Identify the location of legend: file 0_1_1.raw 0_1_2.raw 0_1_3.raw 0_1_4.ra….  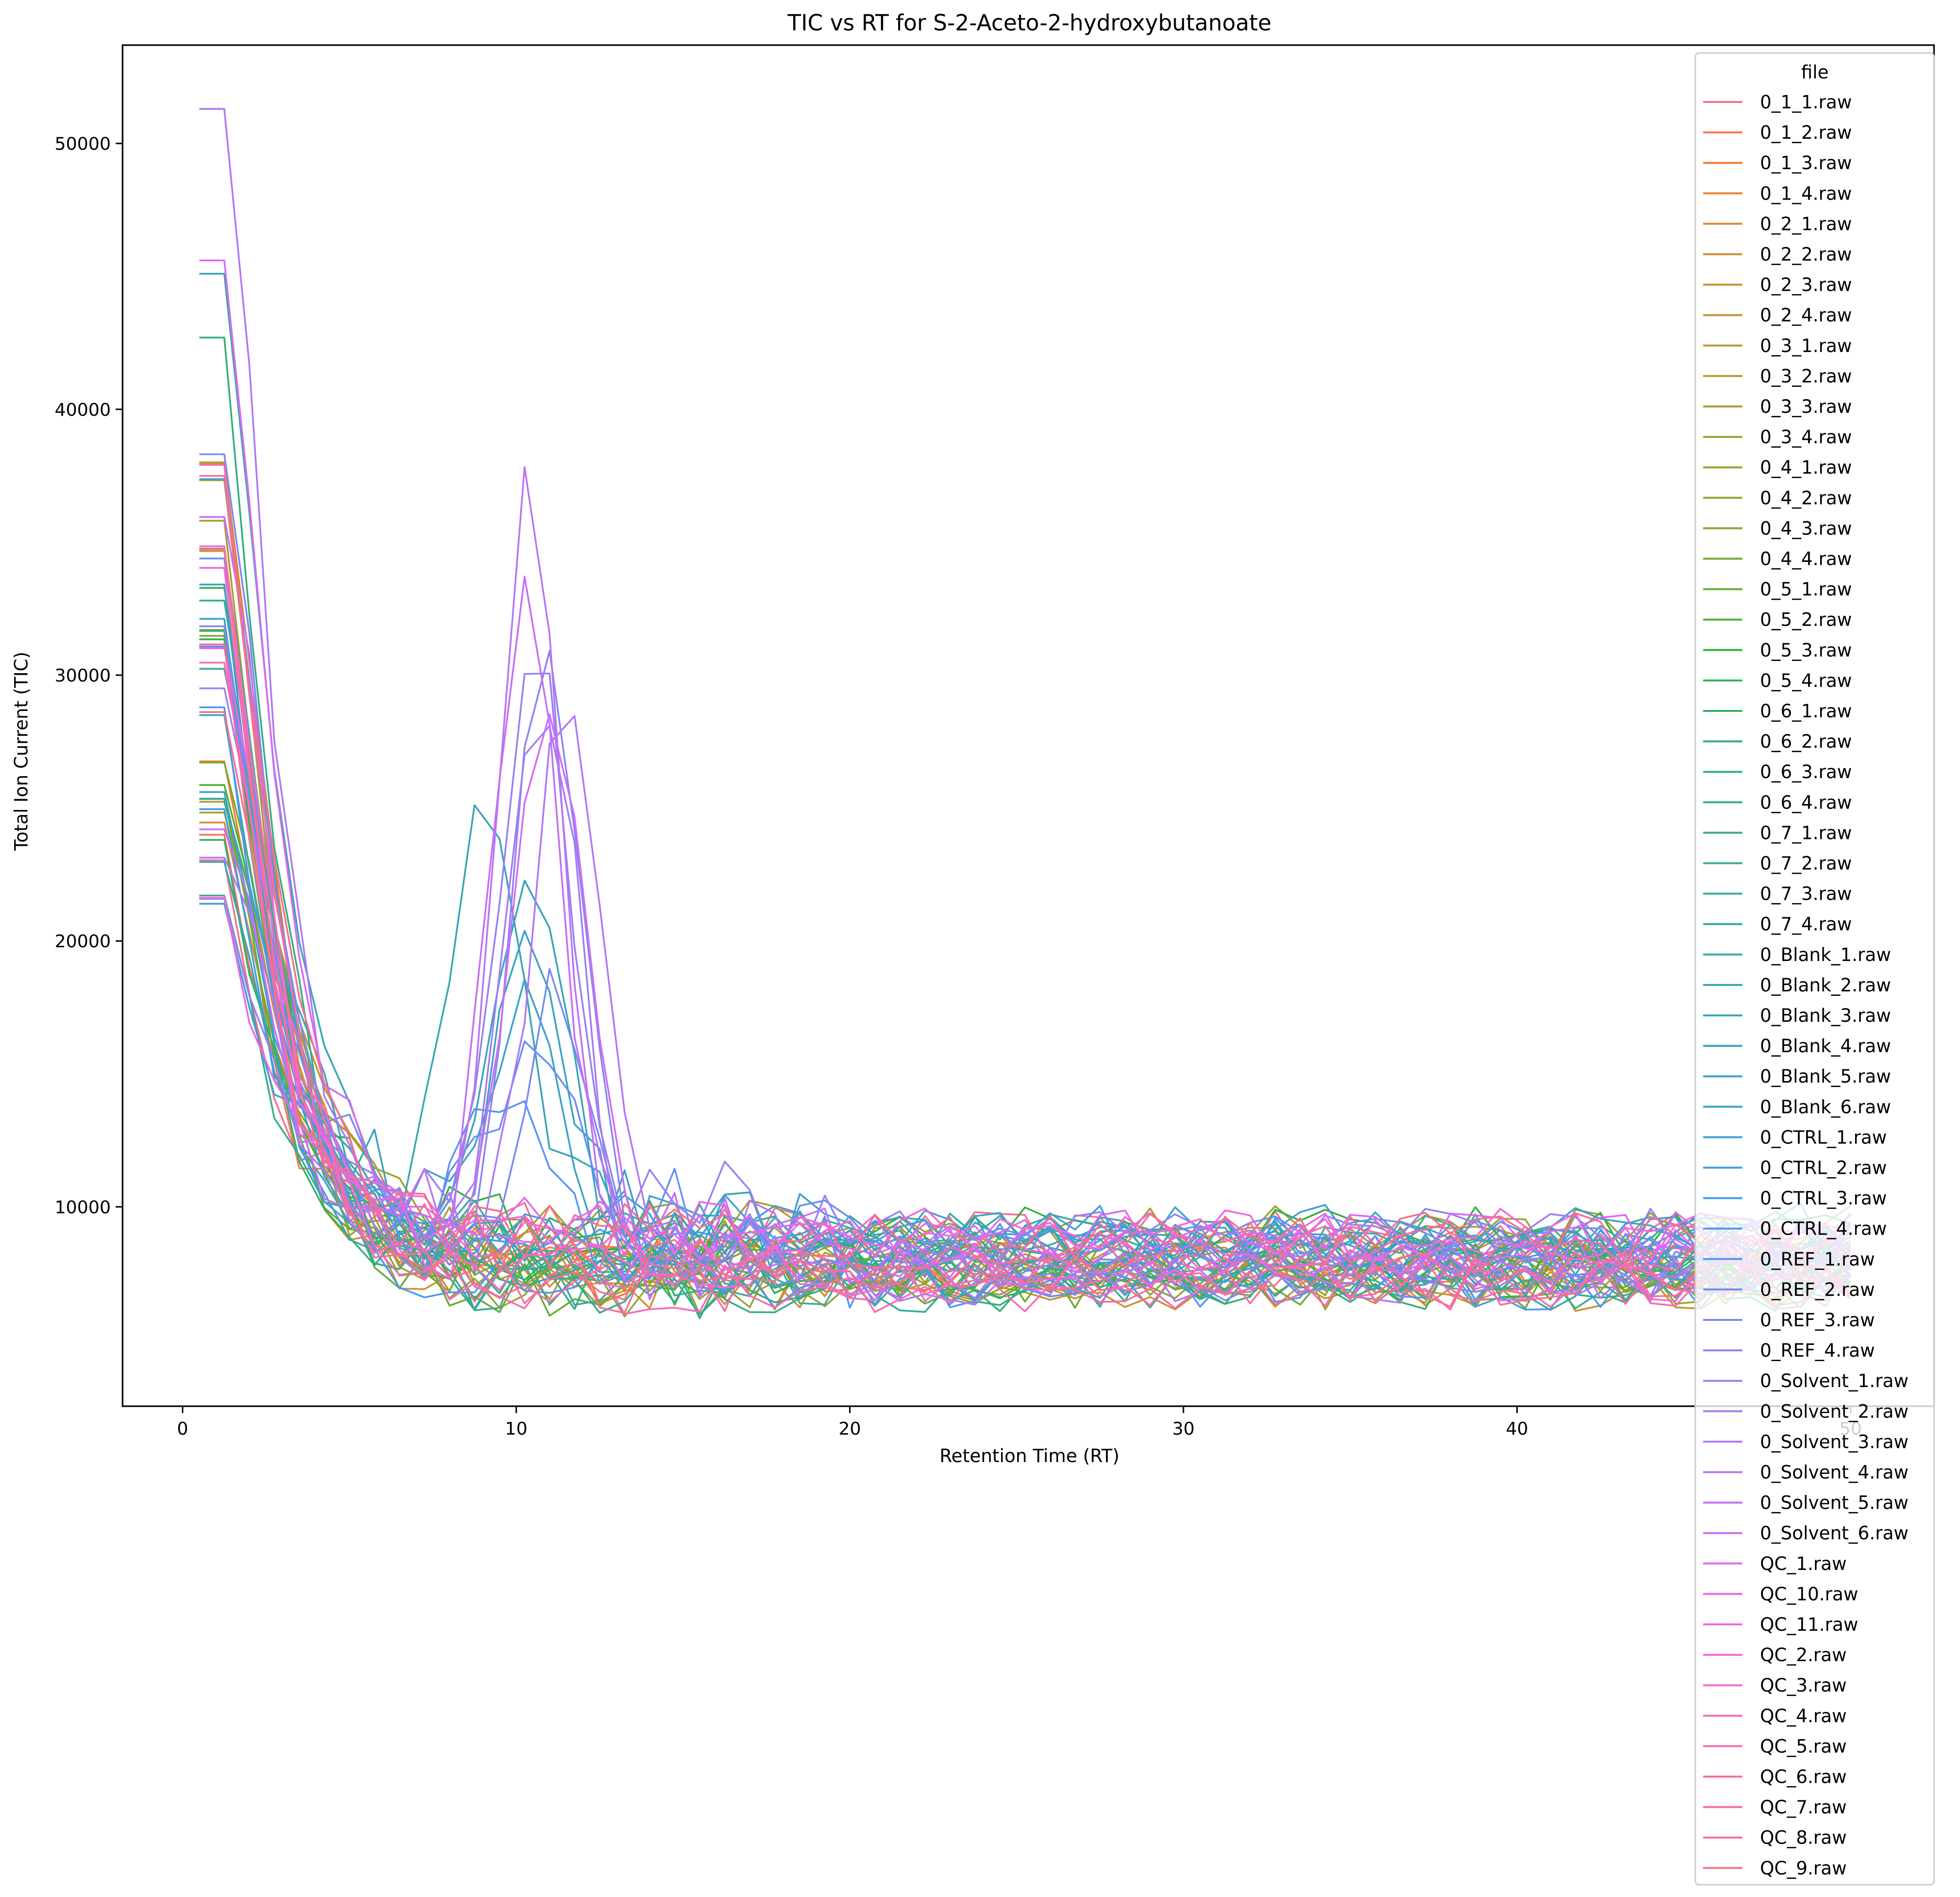
(1814, 969).